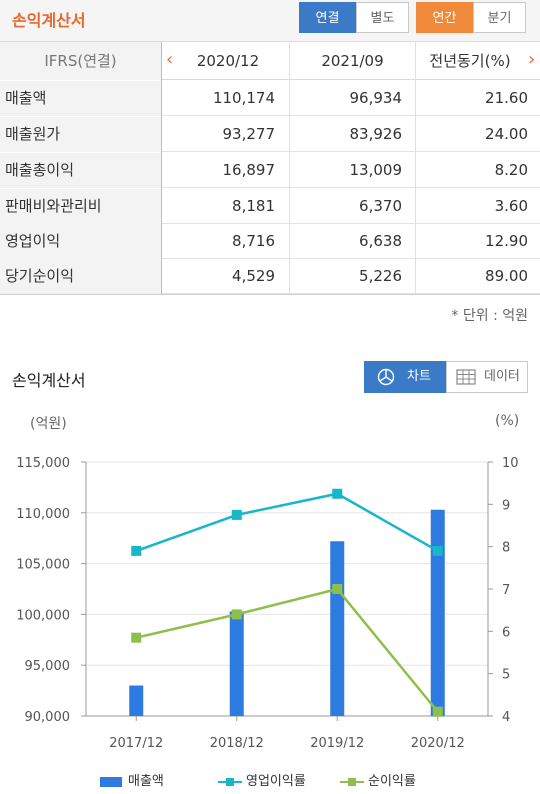 The image size is (540, 794). Describe the element at coordinates (327, 17) in the screenshot. I see `tab-consolidated: 연결` at that location.